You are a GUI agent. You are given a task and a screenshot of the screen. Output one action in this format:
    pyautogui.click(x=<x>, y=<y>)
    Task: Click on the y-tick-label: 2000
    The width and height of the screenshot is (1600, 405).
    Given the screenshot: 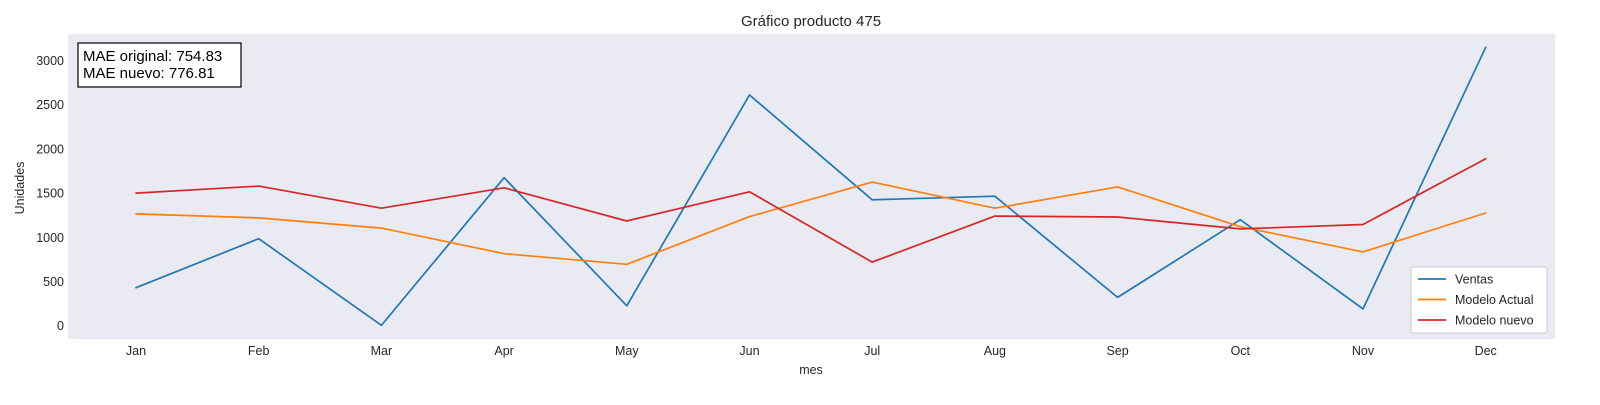 What is the action you would take?
    pyautogui.click(x=50, y=149)
    